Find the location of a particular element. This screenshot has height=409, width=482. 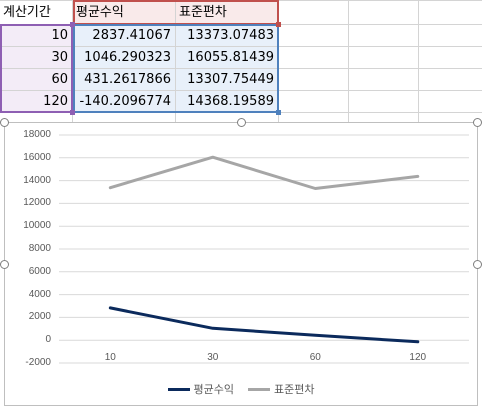

header-cell-period: 계산기간 is located at coordinates (36, 12).